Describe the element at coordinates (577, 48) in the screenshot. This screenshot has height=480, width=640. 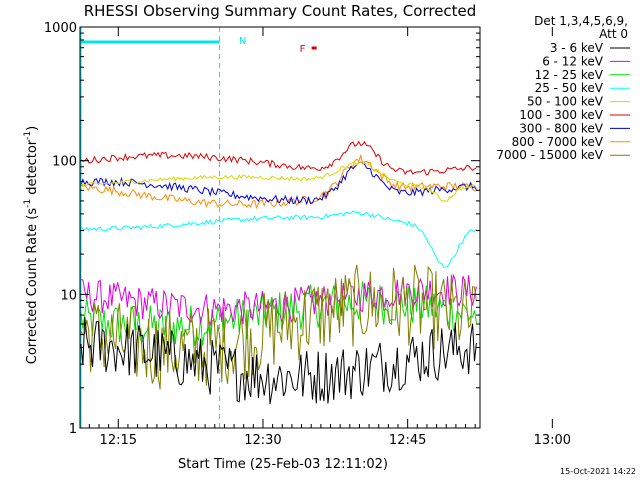
I see `legend-label-1: 3 - 6 keV` at that location.